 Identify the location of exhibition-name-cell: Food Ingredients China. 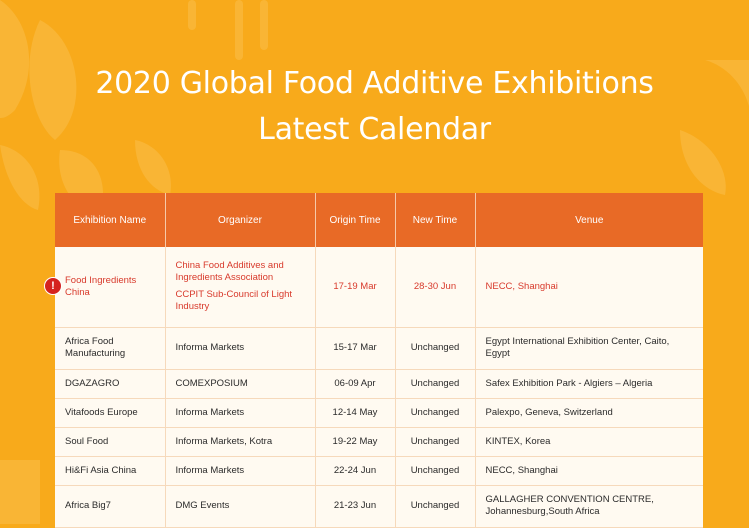
(110, 287).